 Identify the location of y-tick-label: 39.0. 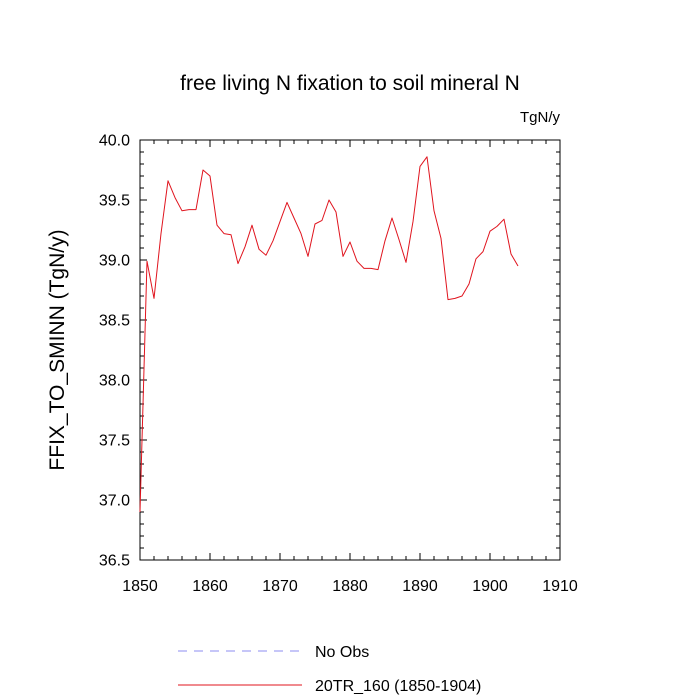
(114, 261).